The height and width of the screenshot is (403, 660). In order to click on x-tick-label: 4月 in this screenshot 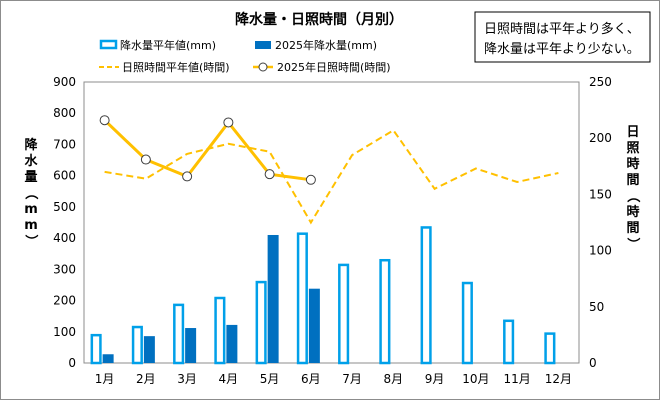, I will do `click(229, 379)`.